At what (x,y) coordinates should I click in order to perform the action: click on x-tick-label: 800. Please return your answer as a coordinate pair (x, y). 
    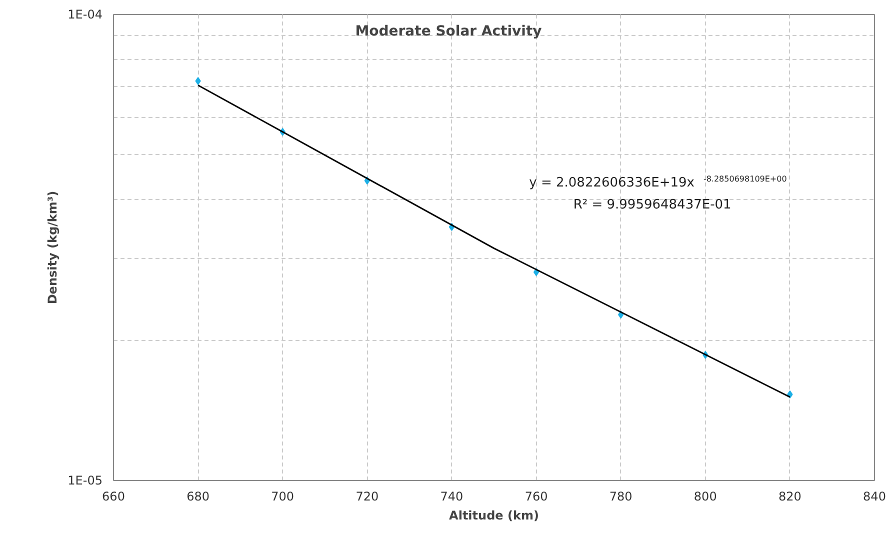
    Looking at the image, I should click on (705, 497).